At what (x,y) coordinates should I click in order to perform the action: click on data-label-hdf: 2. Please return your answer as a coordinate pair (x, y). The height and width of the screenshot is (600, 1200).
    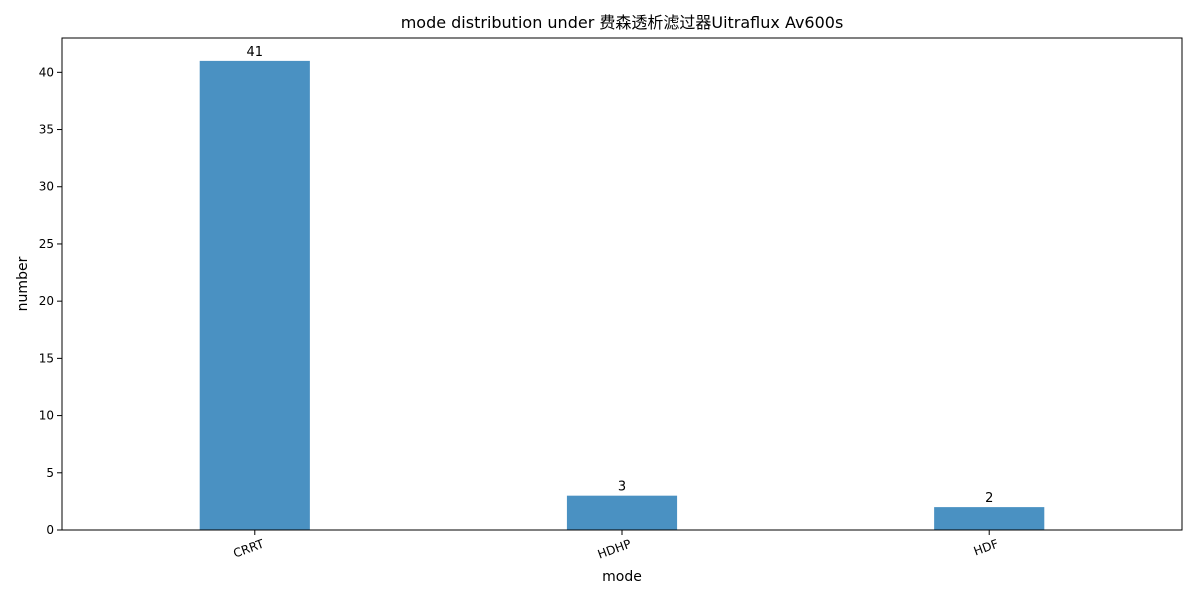
    Looking at the image, I should click on (989, 498).